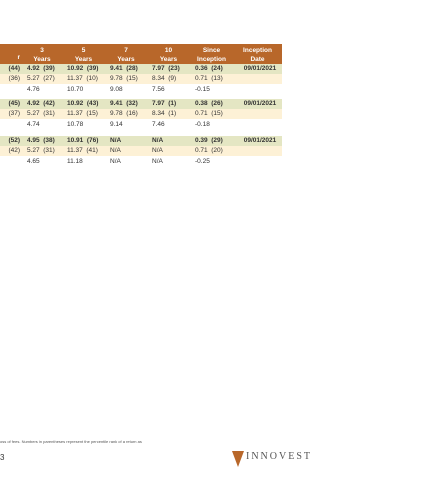 The image size is (426, 480). What do you see at coordinates (41, 140) in the screenshot?
I see `cell: 4.95 (38)` at bounding box center [41, 140].